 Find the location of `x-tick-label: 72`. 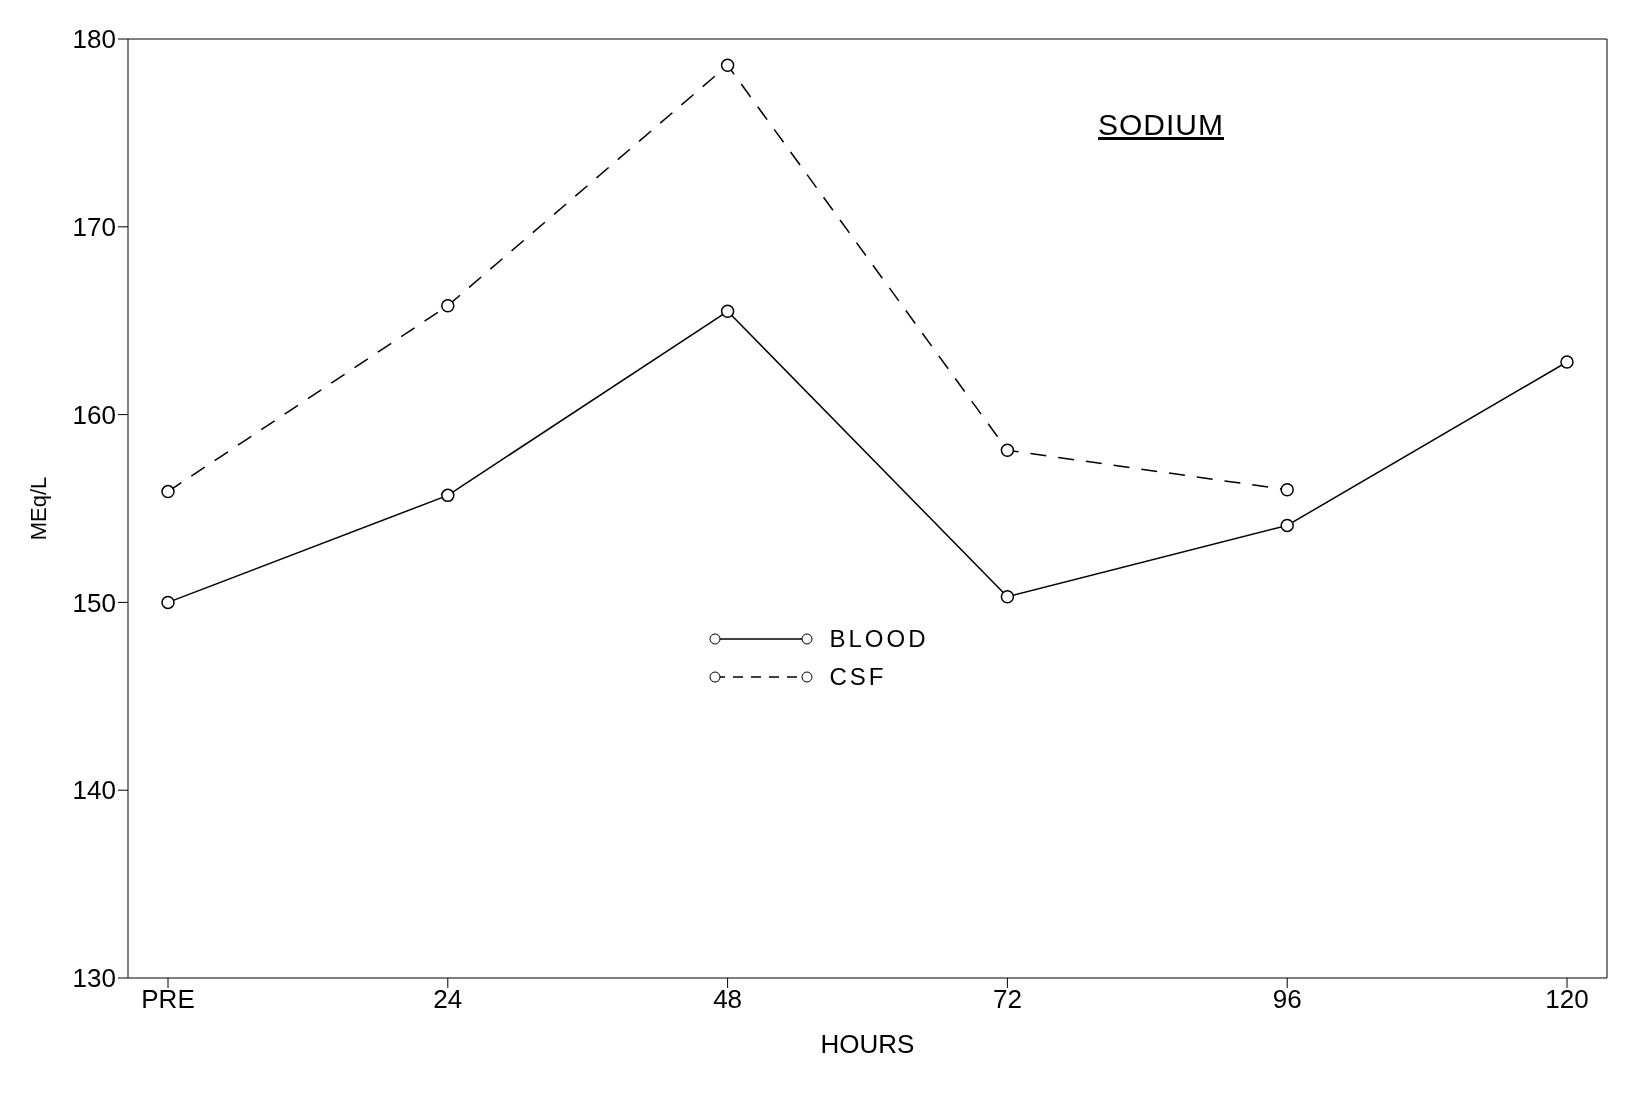

x-tick-label: 72 is located at coordinates (1007, 999).